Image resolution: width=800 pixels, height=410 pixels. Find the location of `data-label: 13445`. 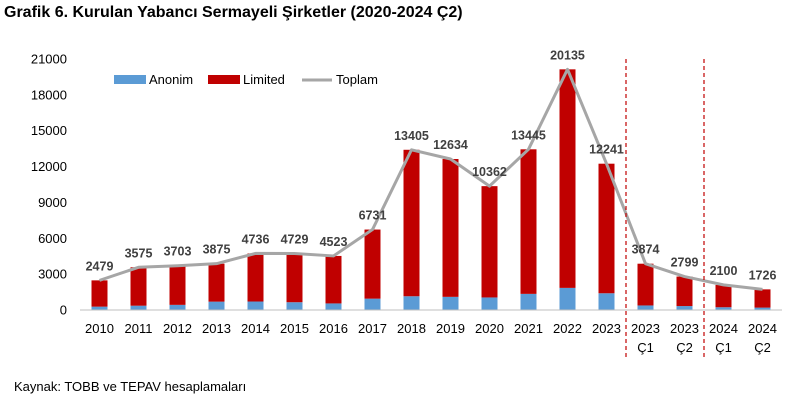

data-label: 13445 is located at coordinates (528, 135).